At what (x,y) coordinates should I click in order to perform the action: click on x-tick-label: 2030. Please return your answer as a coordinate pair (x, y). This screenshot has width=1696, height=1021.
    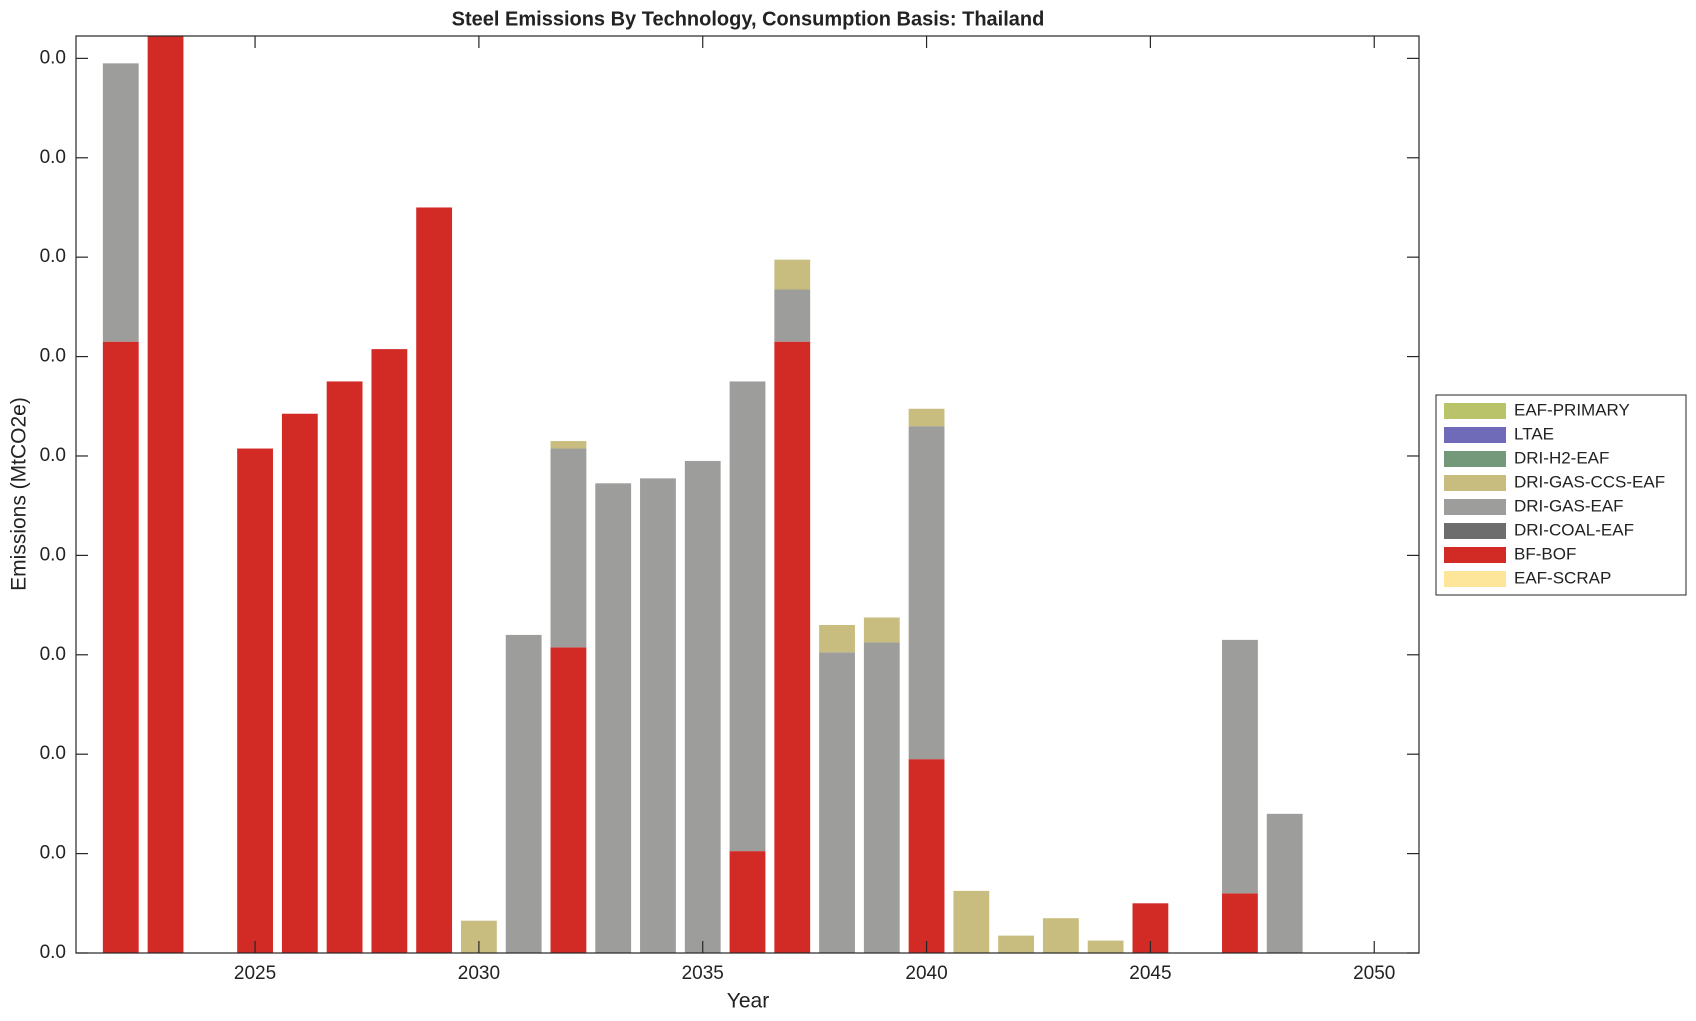
    Looking at the image, I should click on (479, 973).